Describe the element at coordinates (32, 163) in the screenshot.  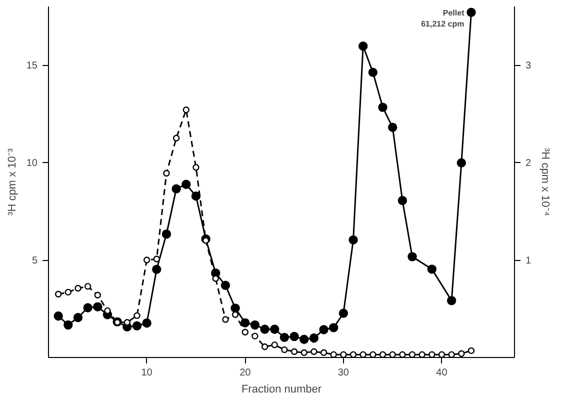
I see `y-tick-label: 10` at that location.